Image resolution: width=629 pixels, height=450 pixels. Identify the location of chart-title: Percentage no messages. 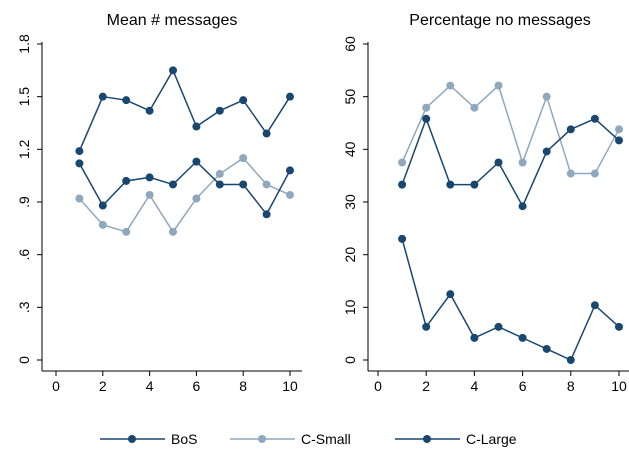
(499, 20).